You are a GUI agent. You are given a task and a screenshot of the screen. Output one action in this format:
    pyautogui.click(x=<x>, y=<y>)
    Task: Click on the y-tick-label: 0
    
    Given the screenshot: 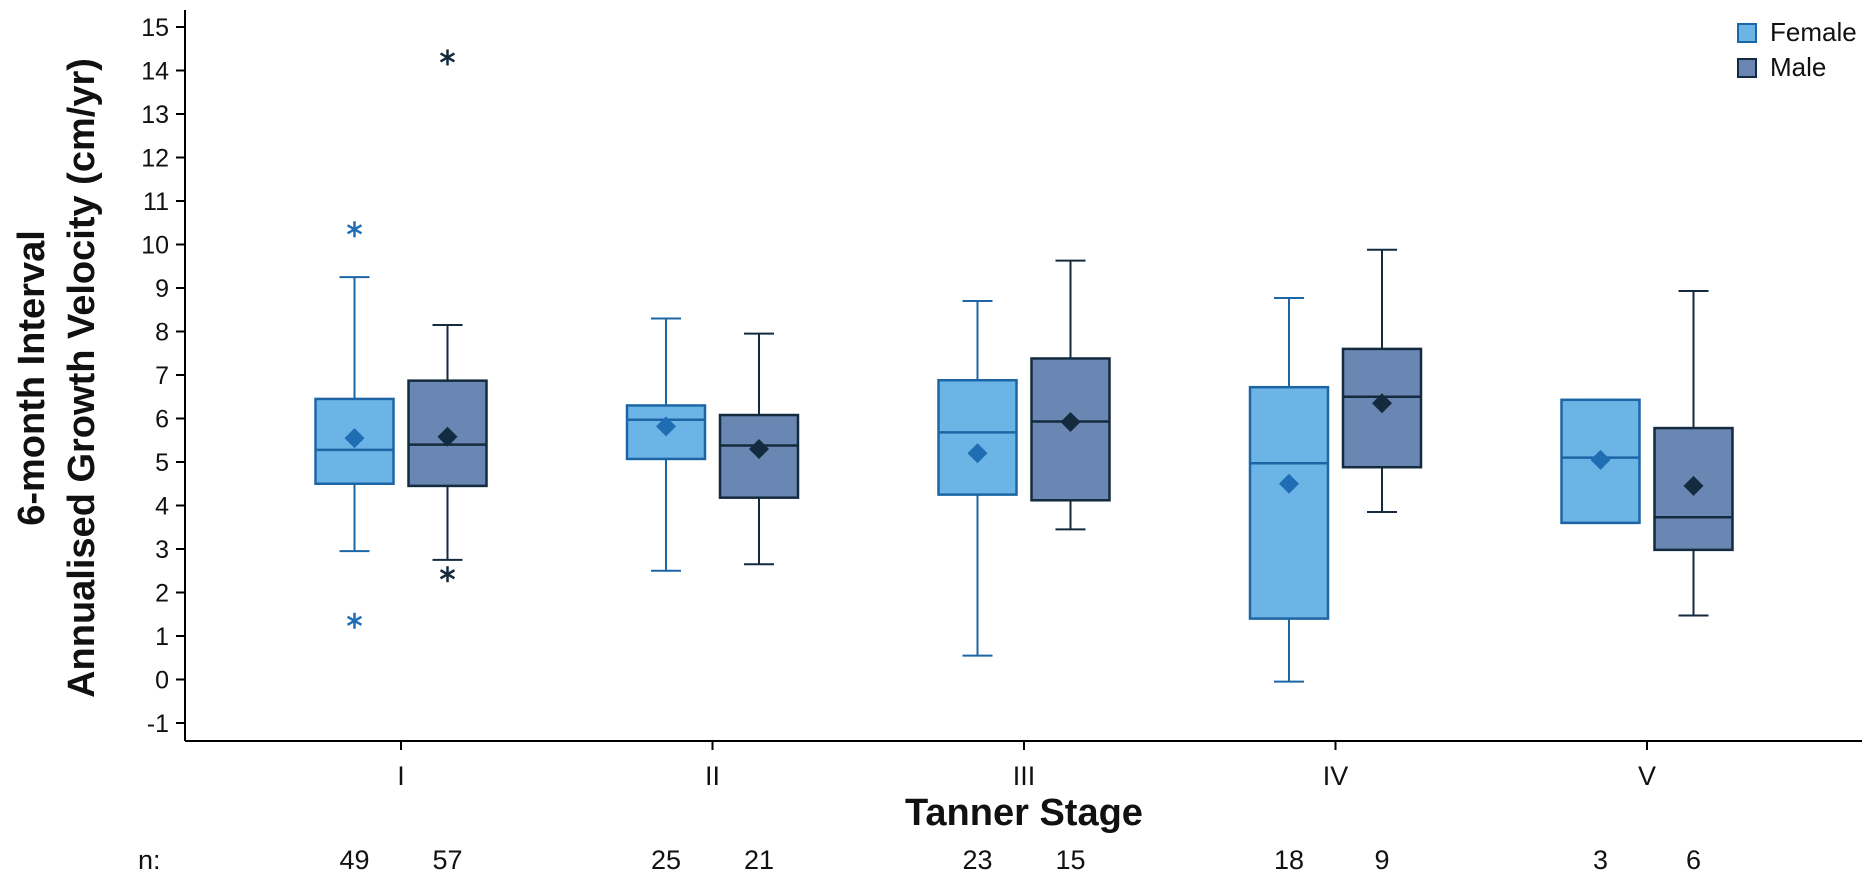 What is the action you would take?
    pyautogui.click(x=162, y=681)
    